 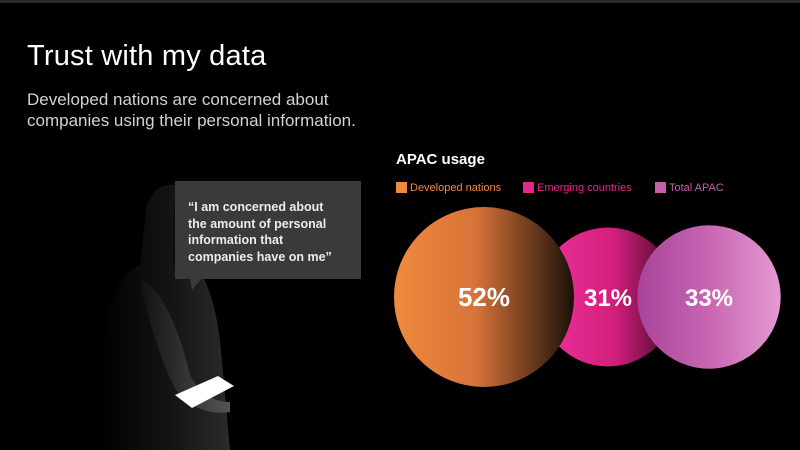 I want to click on legend-label-total: Total APAC, so click(x=696, y=188).